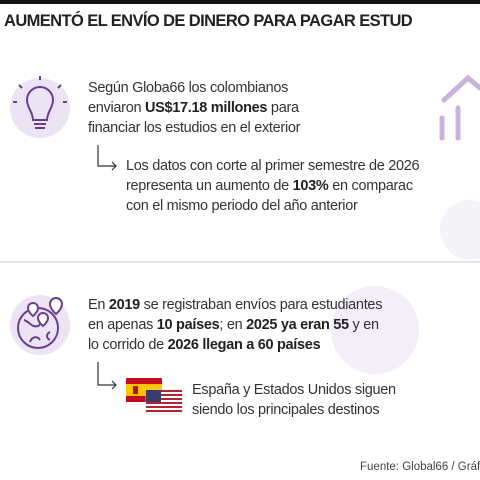  Describe the element at coordinates (124, 305) in the screenshot. I see `highlight: 2019` at that location.